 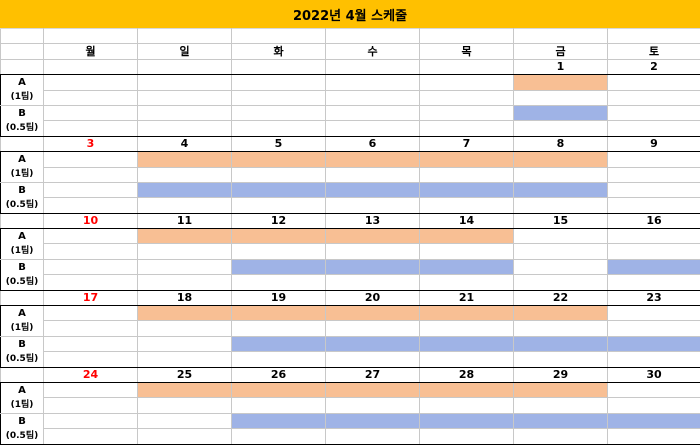 What do you see at coordinates (185, 297) in the screenshot?
I see `date-cell: 18` at bounding box center [185, 297].